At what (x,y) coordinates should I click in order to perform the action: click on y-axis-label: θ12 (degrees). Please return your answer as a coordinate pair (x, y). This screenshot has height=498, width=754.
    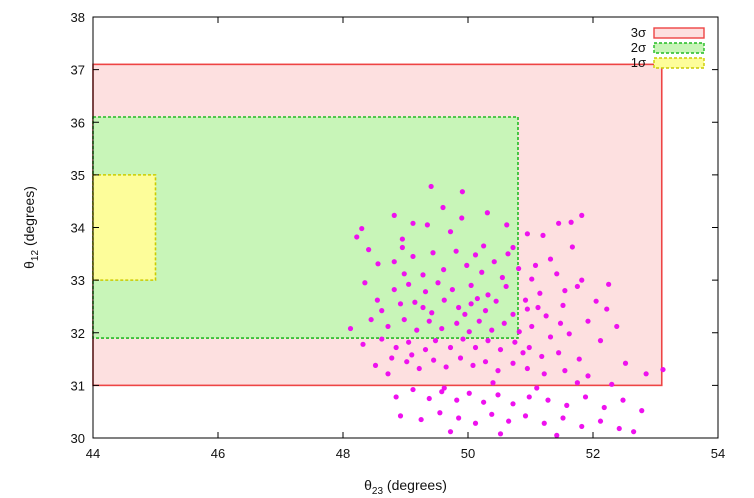
    Looking at the image, I should click on (31, 227).